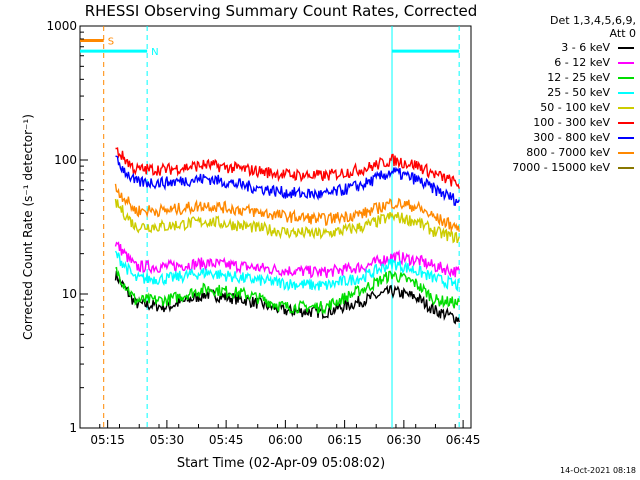 This screenshot has width=640, height=480. I want to click on y-tick-label: 100, so click(65, 160).